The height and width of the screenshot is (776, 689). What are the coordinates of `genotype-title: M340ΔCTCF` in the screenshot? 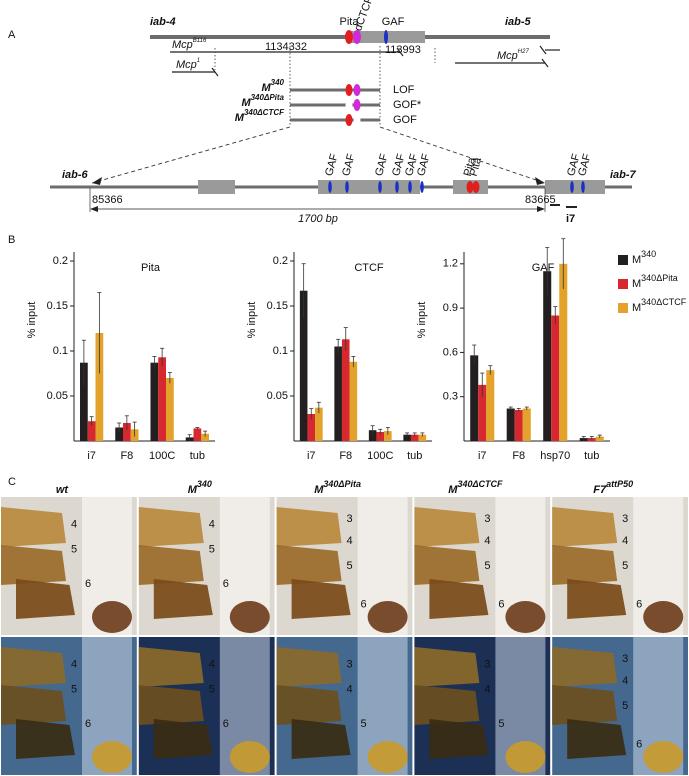 It's located at (475, 487).